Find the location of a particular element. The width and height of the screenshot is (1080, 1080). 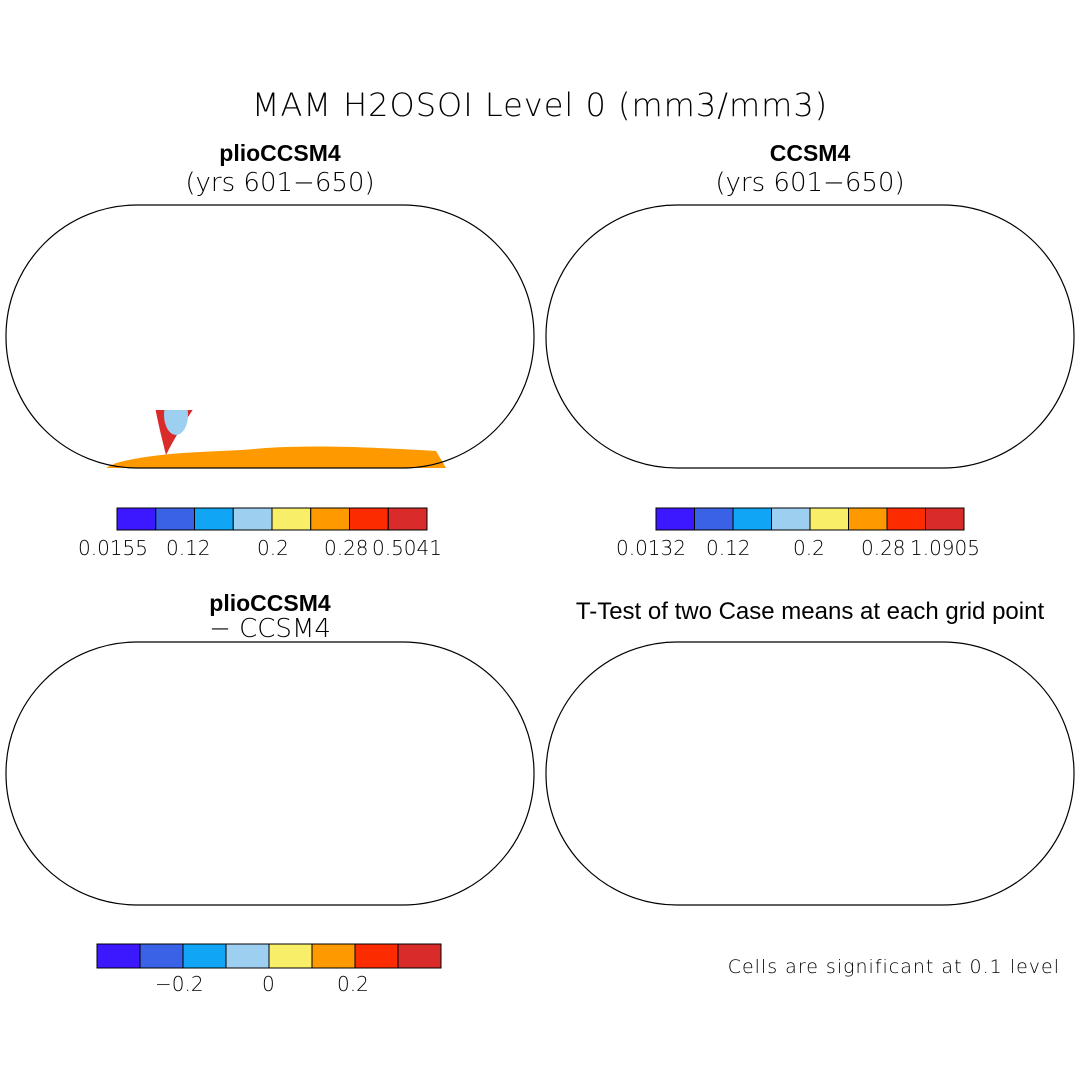

significance-note: Cells are significant at 0.1 level is located at coordinates (893, 967).